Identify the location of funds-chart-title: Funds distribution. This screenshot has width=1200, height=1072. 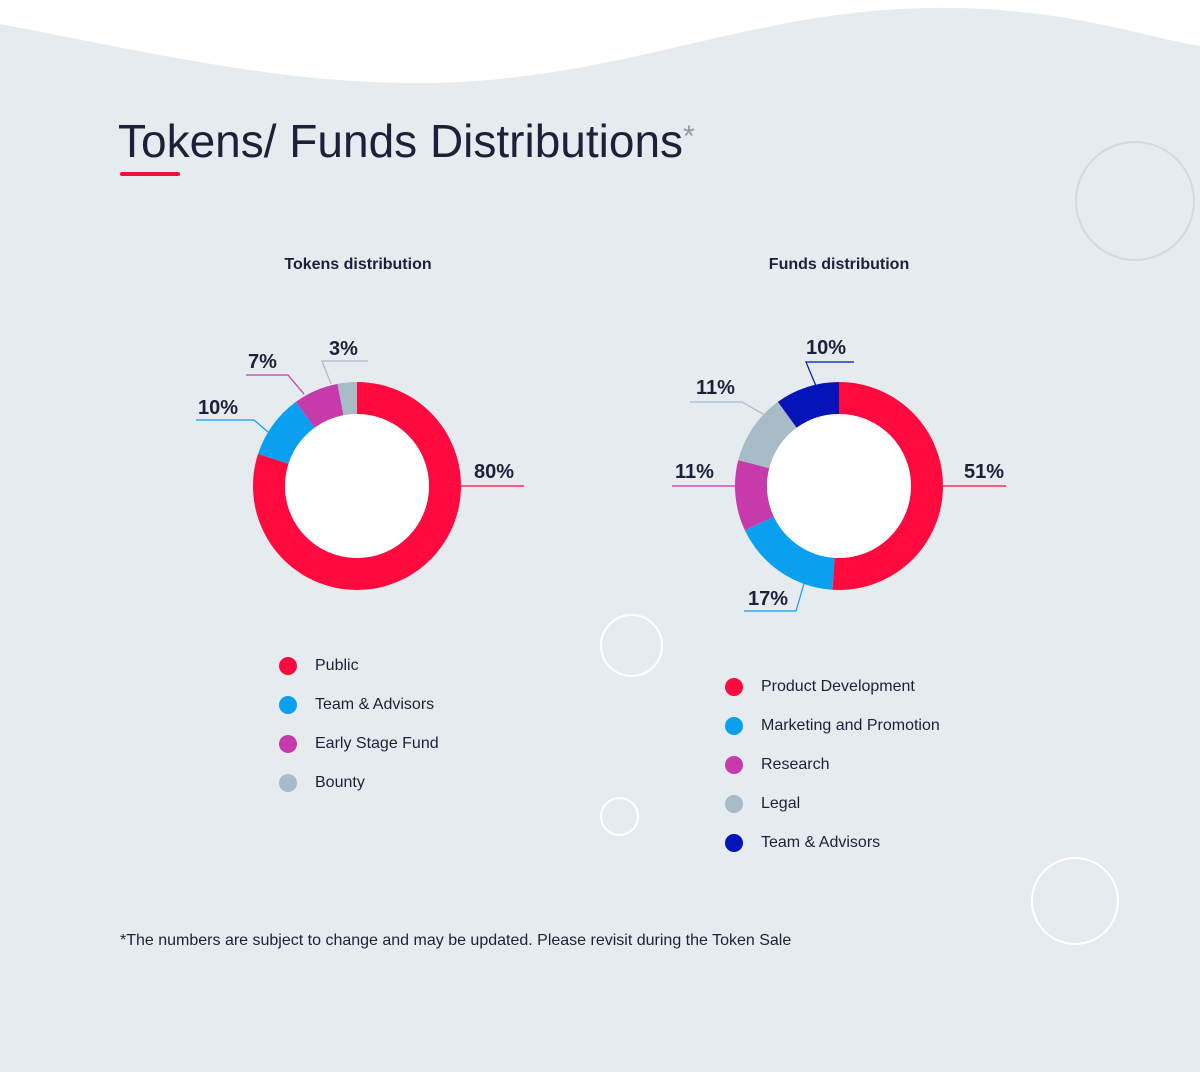
(839, 264).